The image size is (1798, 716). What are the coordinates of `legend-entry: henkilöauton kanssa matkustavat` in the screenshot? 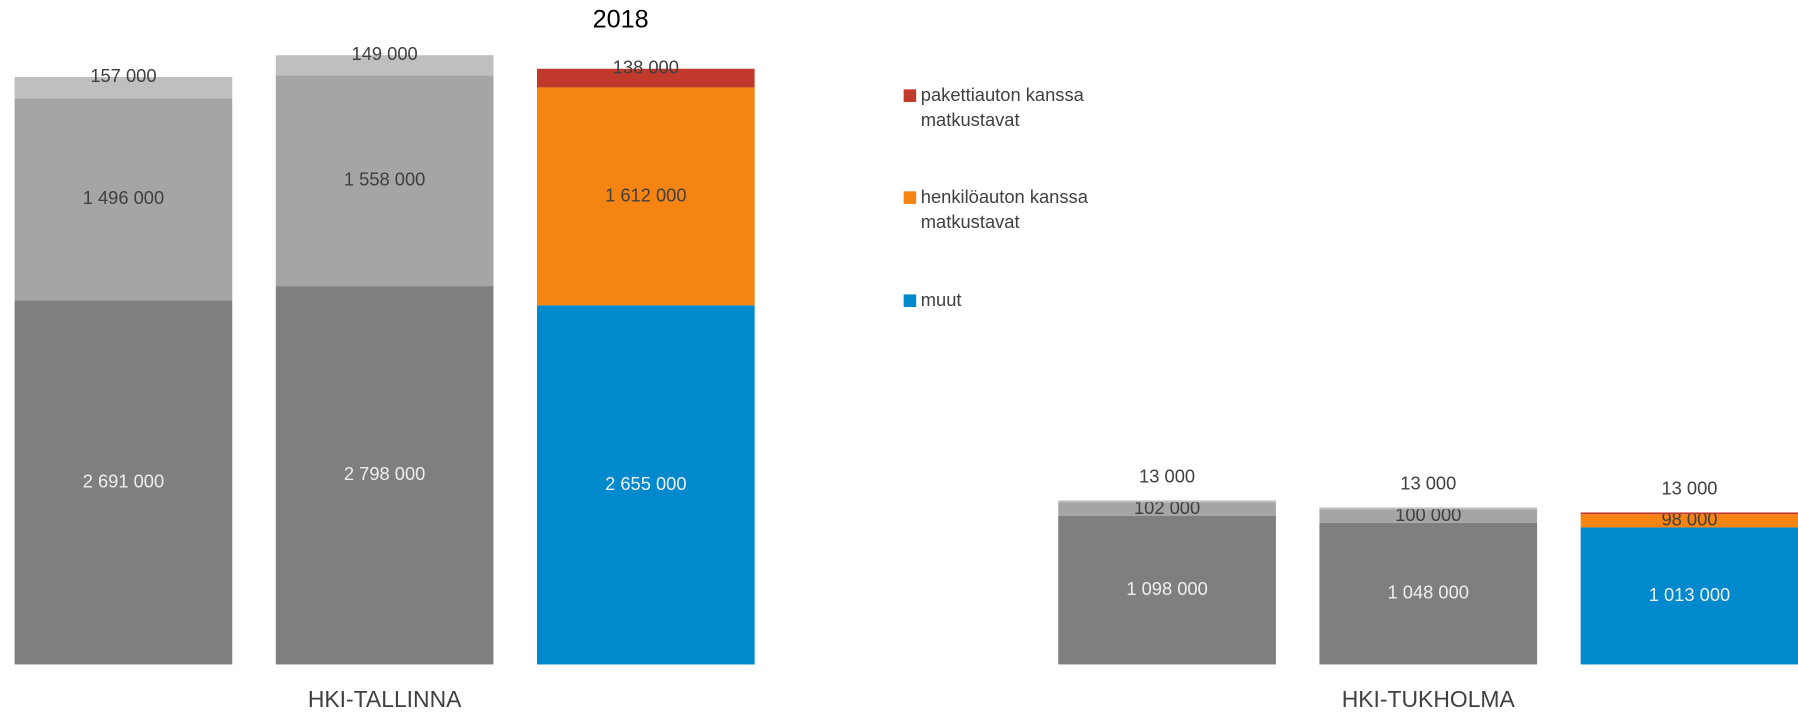 It's located at (1006, 211).